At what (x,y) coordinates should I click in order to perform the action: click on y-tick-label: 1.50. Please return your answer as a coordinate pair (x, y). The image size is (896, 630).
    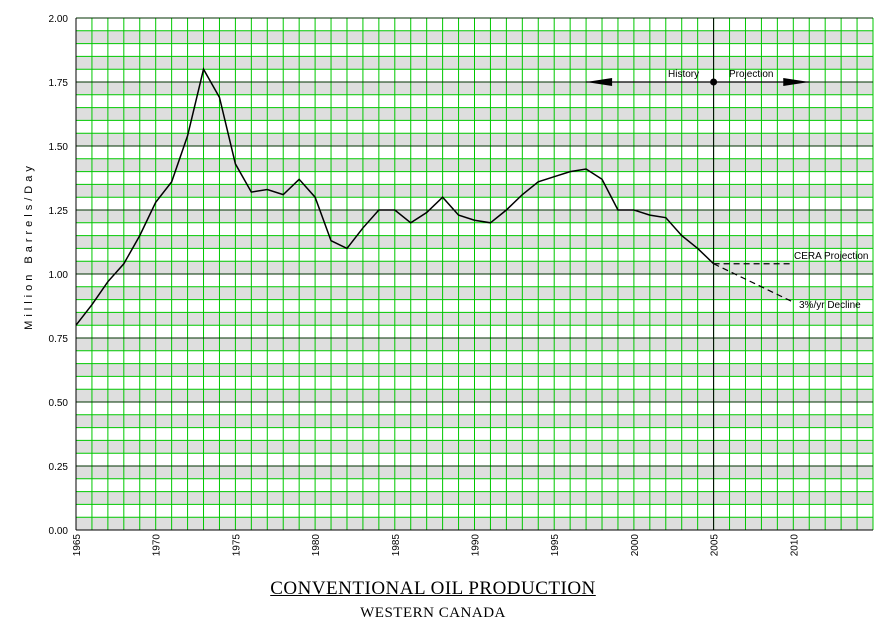
    Looking at the image, I should click on (59, 147).